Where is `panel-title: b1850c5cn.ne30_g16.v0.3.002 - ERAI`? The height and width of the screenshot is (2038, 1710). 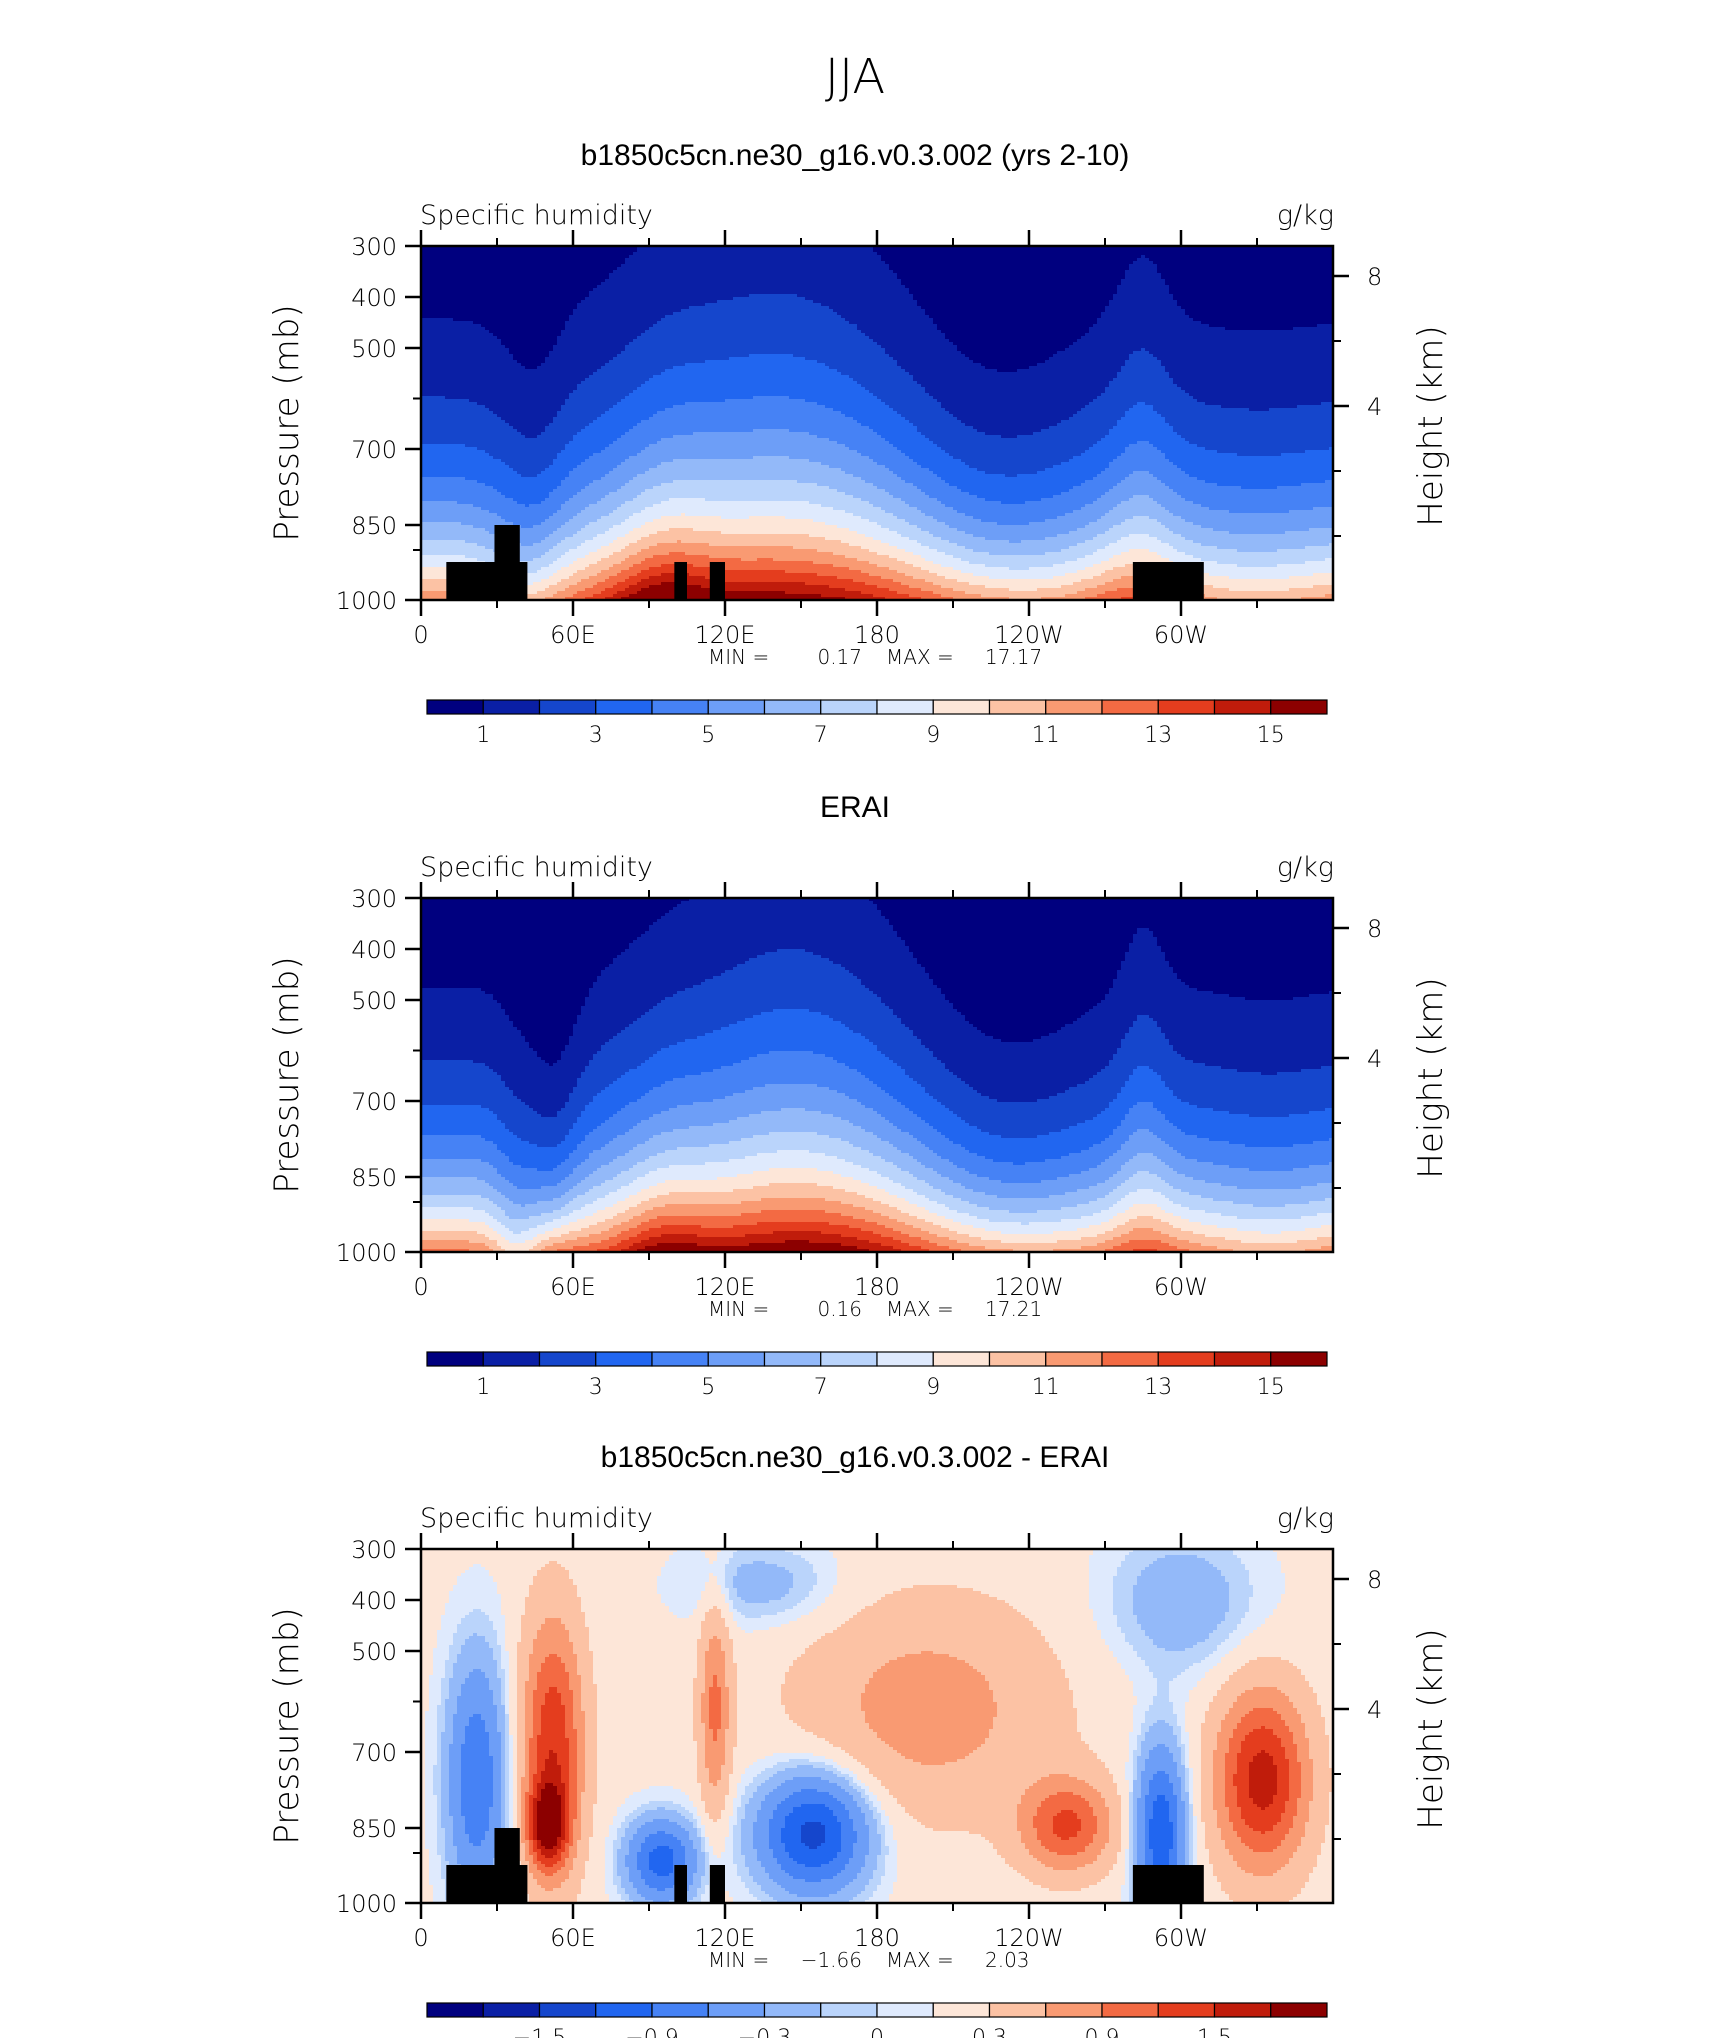 panel-title: b1850c5cn.ne30_g16.v0.3.002 - ERAI is located at coordinates (855, 1457).